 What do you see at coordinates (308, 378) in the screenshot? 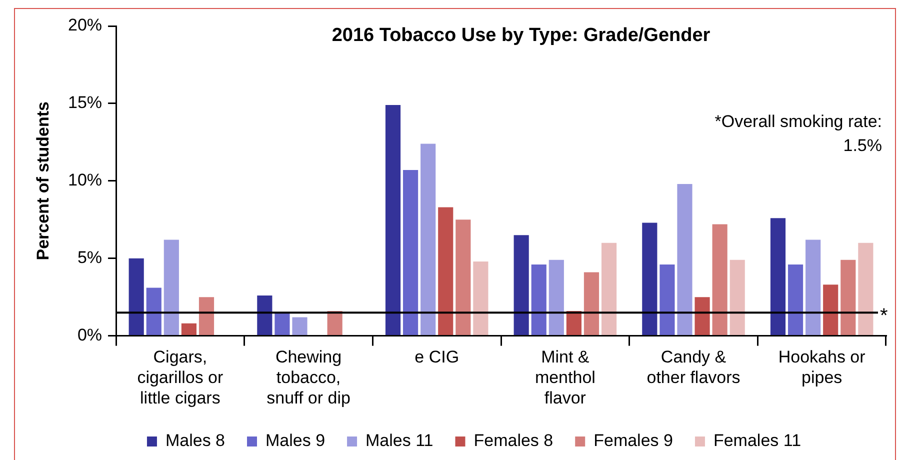
I see `x-tick-label: Chewing tobacco, snuff or dip` at bounding box center [308, 378].